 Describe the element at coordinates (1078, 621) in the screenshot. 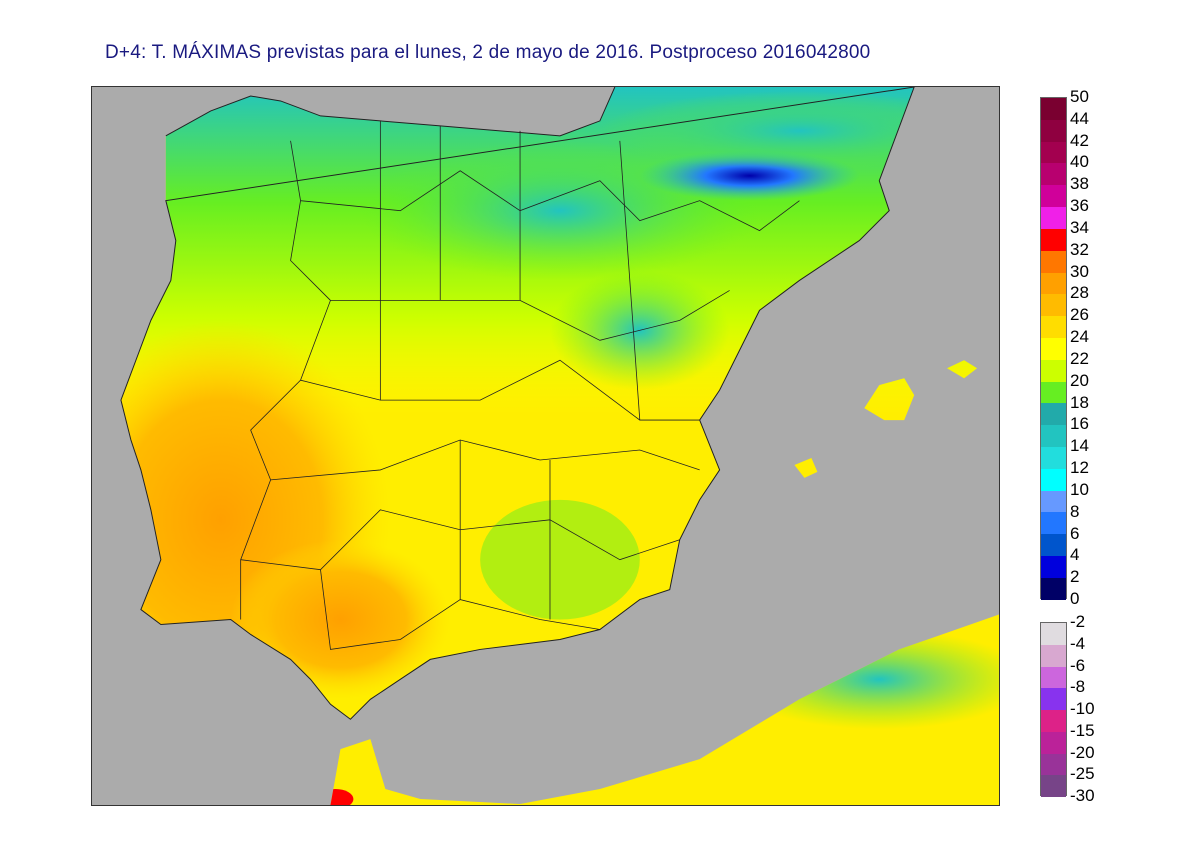

I see `legend-label: -2` at that location.